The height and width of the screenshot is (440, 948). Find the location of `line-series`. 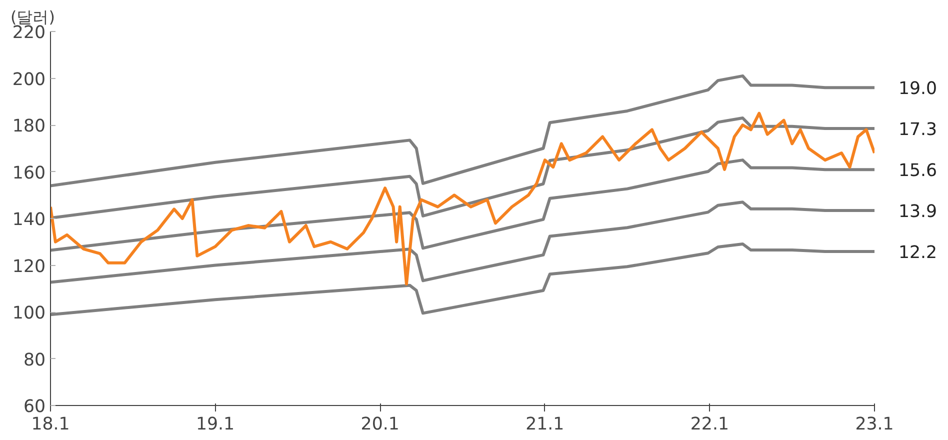

line-series is located at coordinates (462, 279).